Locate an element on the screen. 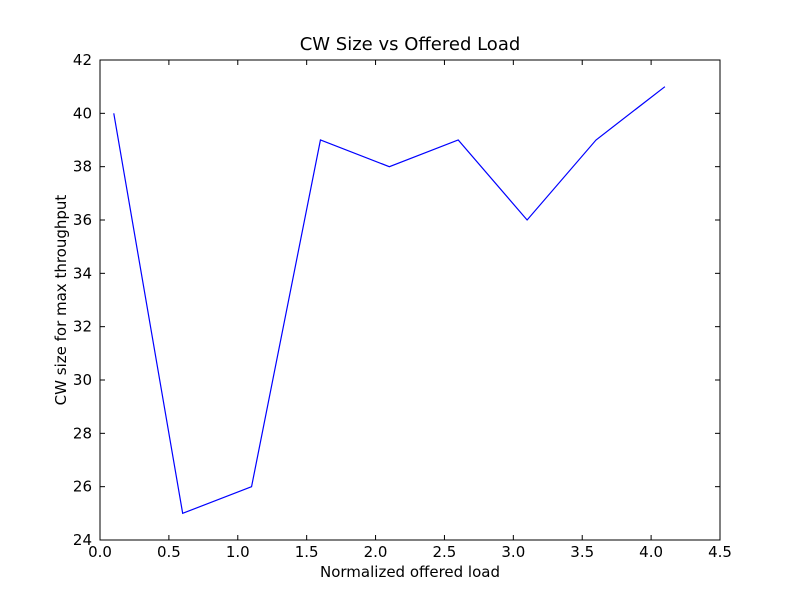 The height and width of the screenshot is (600, 800). x-tick-label: 0.0 is located at coordinates (100, 552).